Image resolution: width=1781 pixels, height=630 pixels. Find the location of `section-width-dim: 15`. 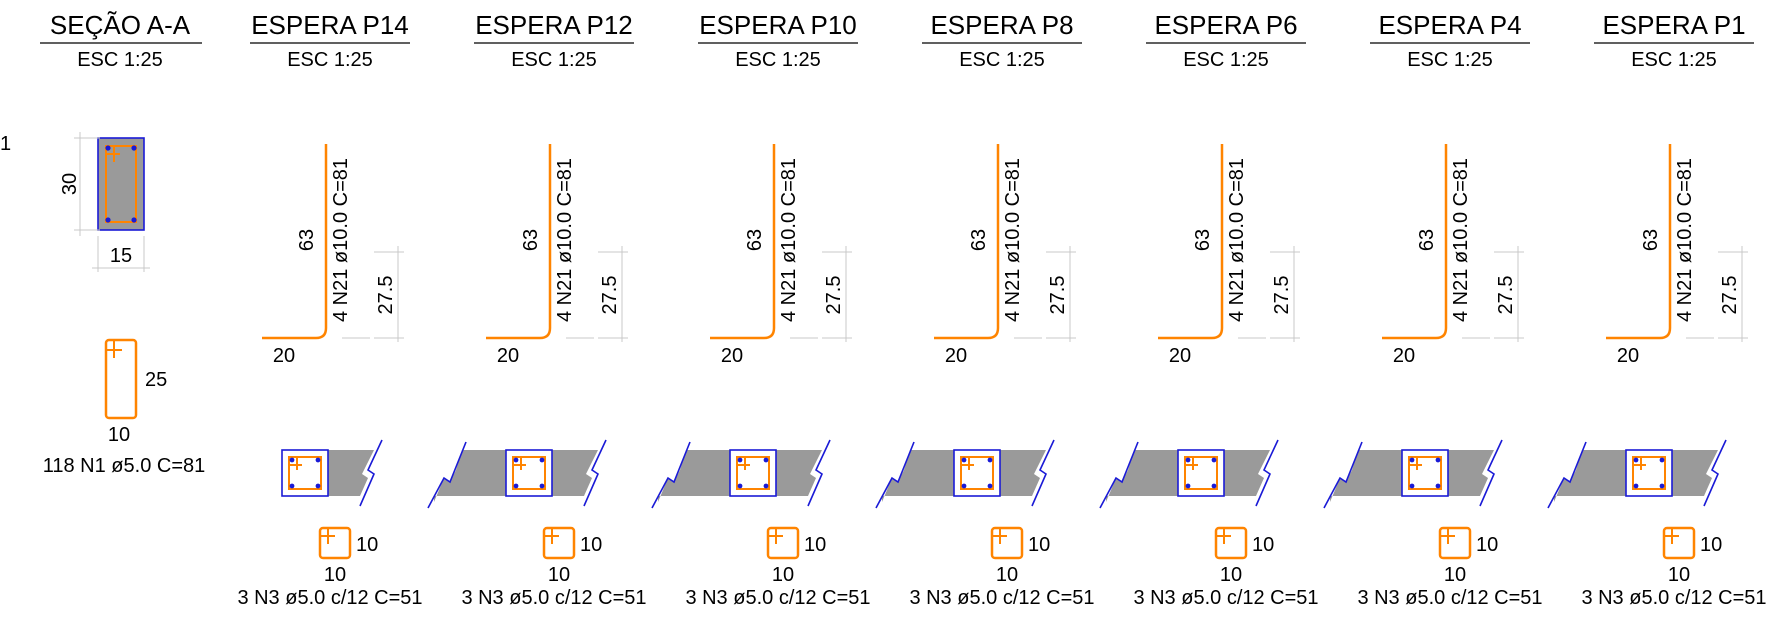

section-width-dim: 15 is located at coordinates (121, 256).